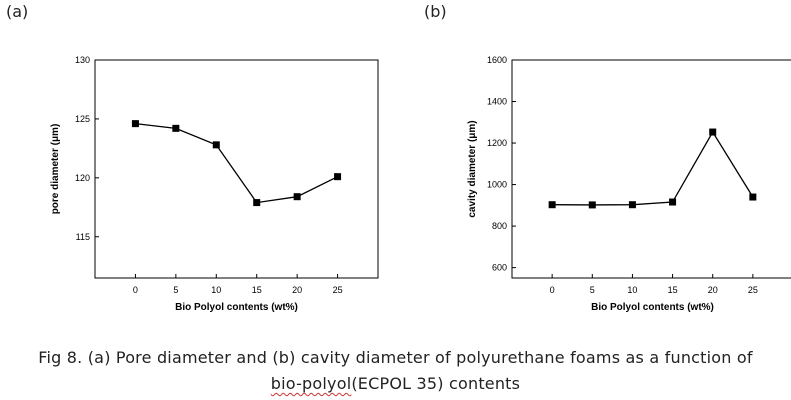 This screenshot has height=400, width=791. Describe the element at coordinates (499, 268) in the screenshot. I see `chart-b-y-tick-label: 600` at that location.